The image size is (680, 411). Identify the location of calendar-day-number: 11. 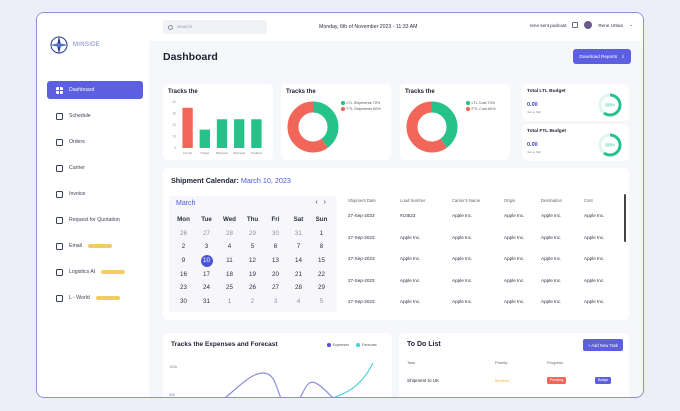
(229, 261).